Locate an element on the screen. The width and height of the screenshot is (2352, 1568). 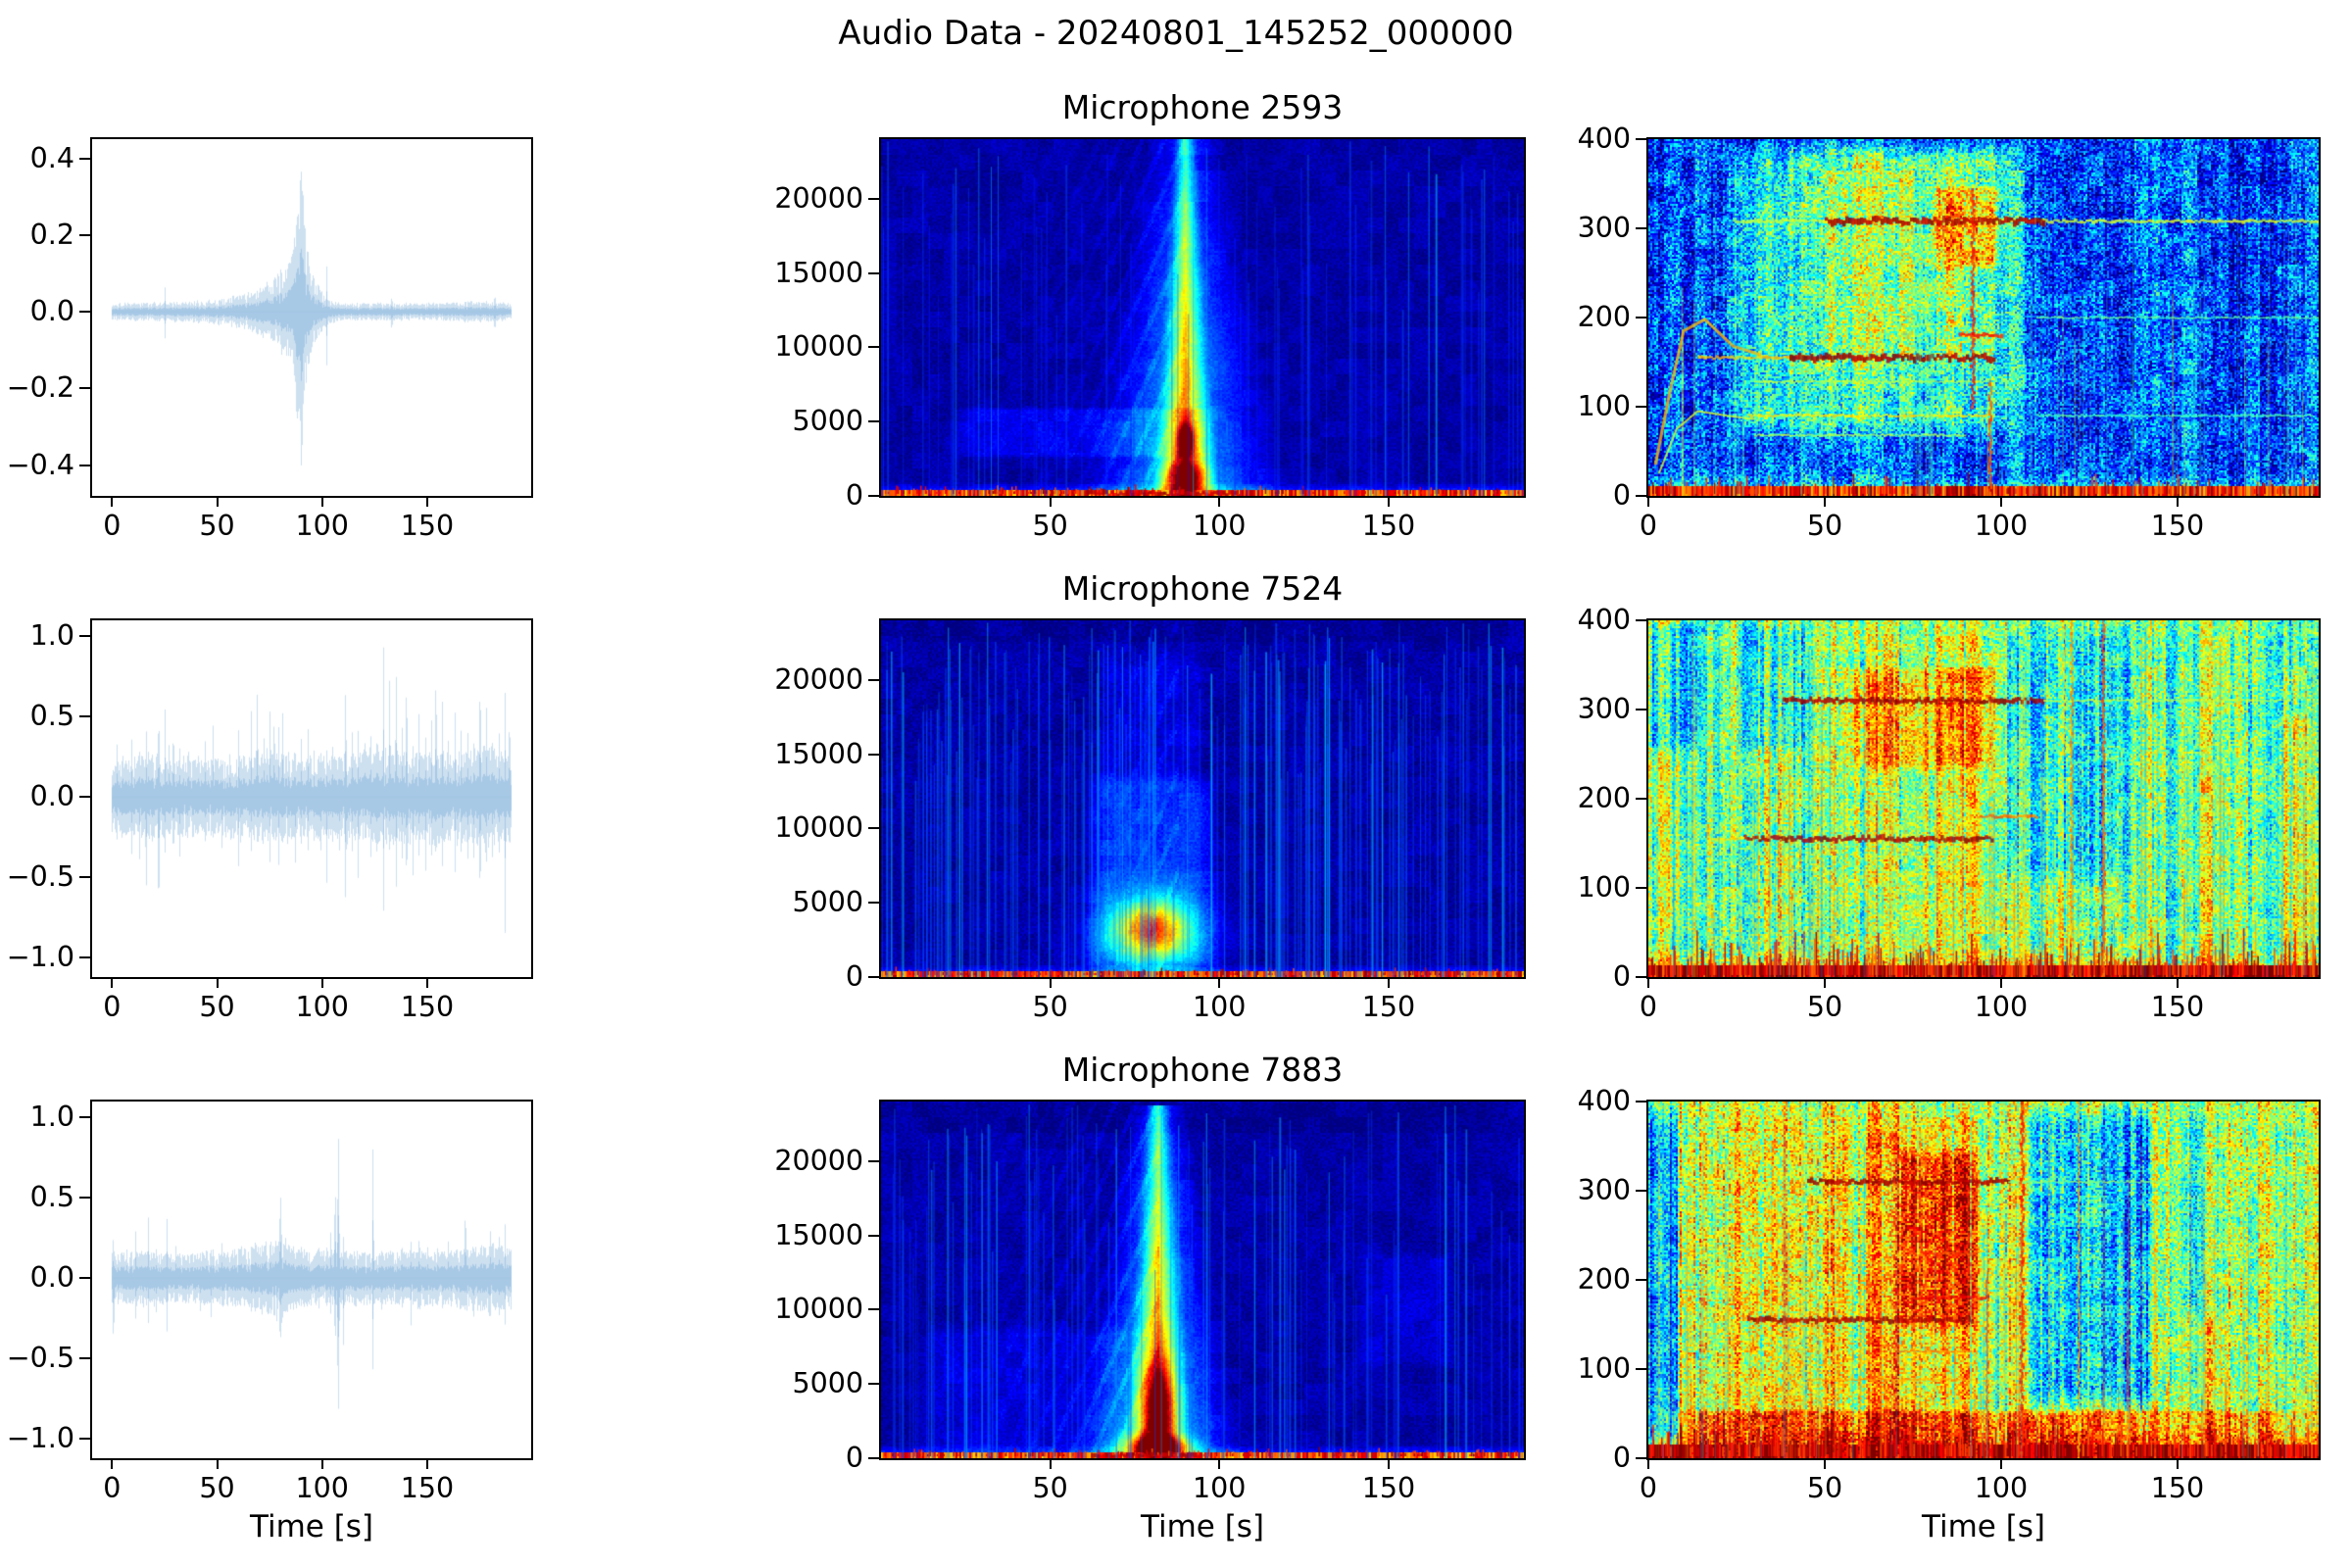
spectrogram-full-canvas-row1 is located at coordinates (1202, 317).